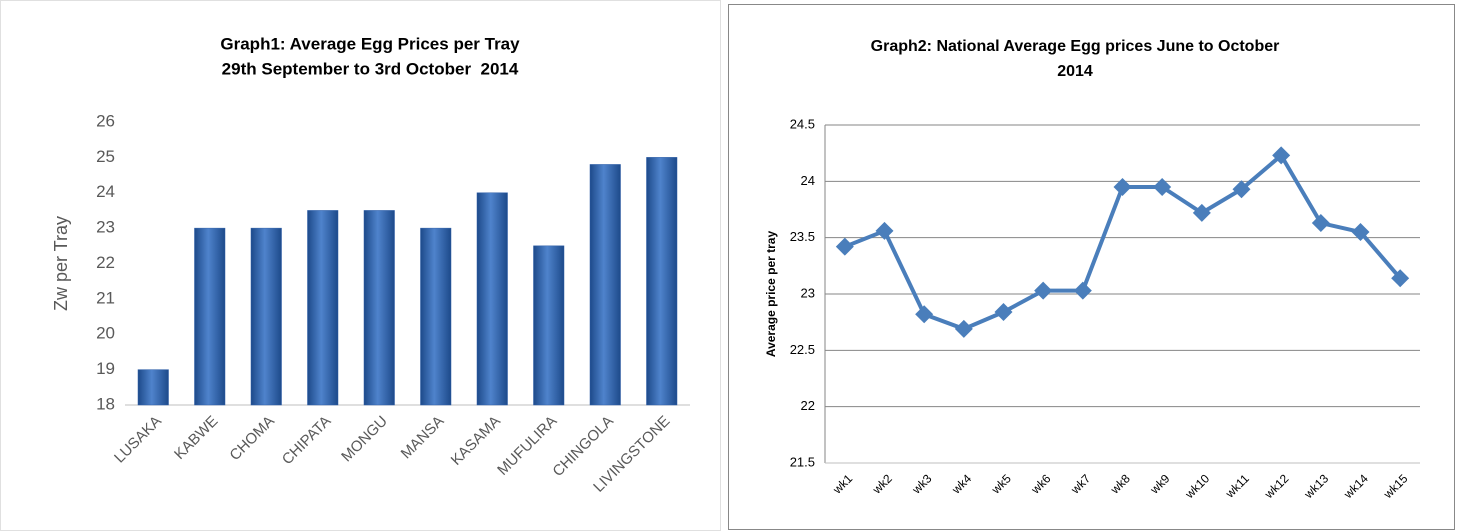 The height and width of the screenshot is (531, 1457). Describe the element at coordinates (105, 403) in the screenshot. I see `y-tick-label: 18` at that location.